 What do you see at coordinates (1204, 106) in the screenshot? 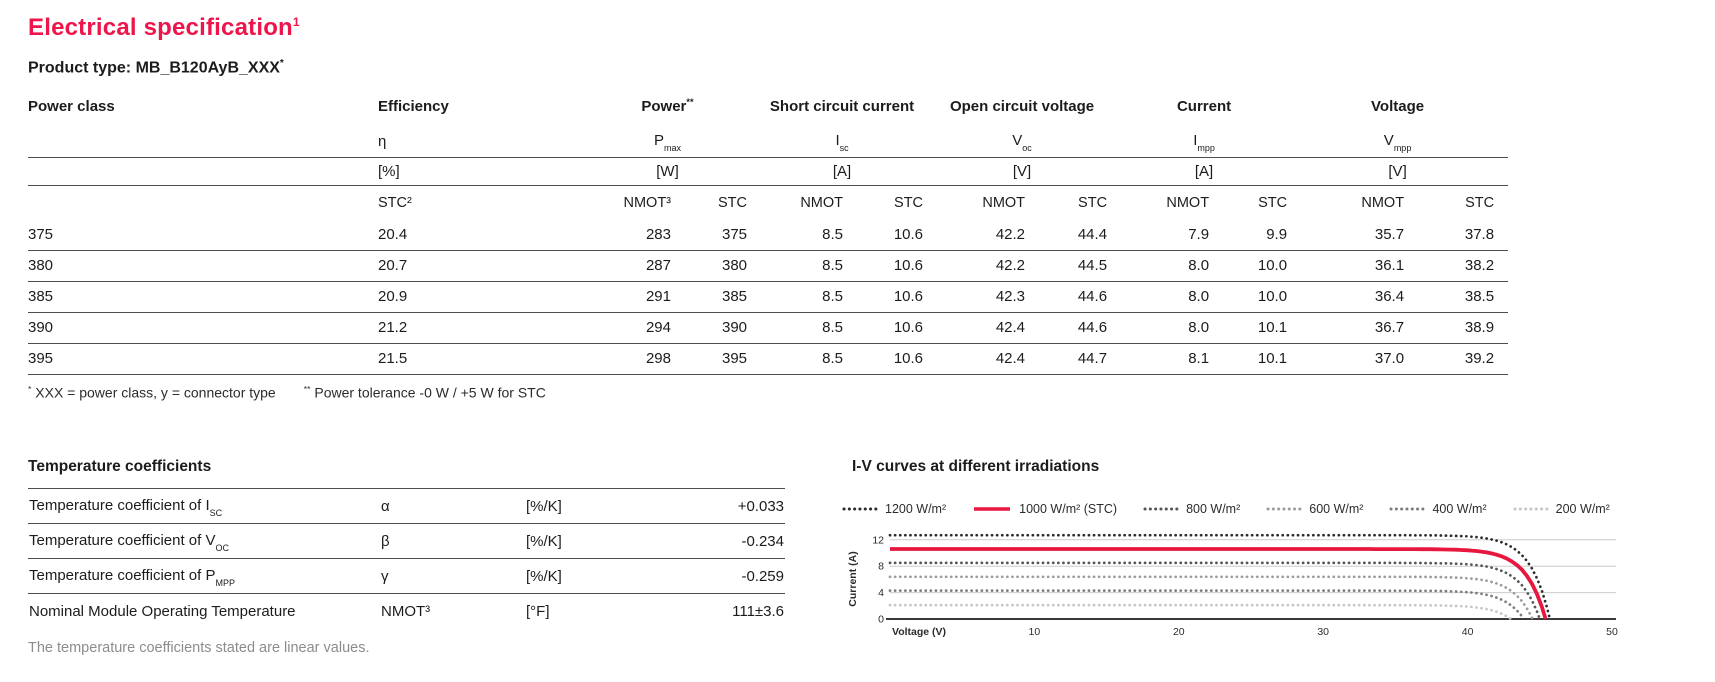
I see `spec-group-label: Current` at bounding box center [1204, 106].